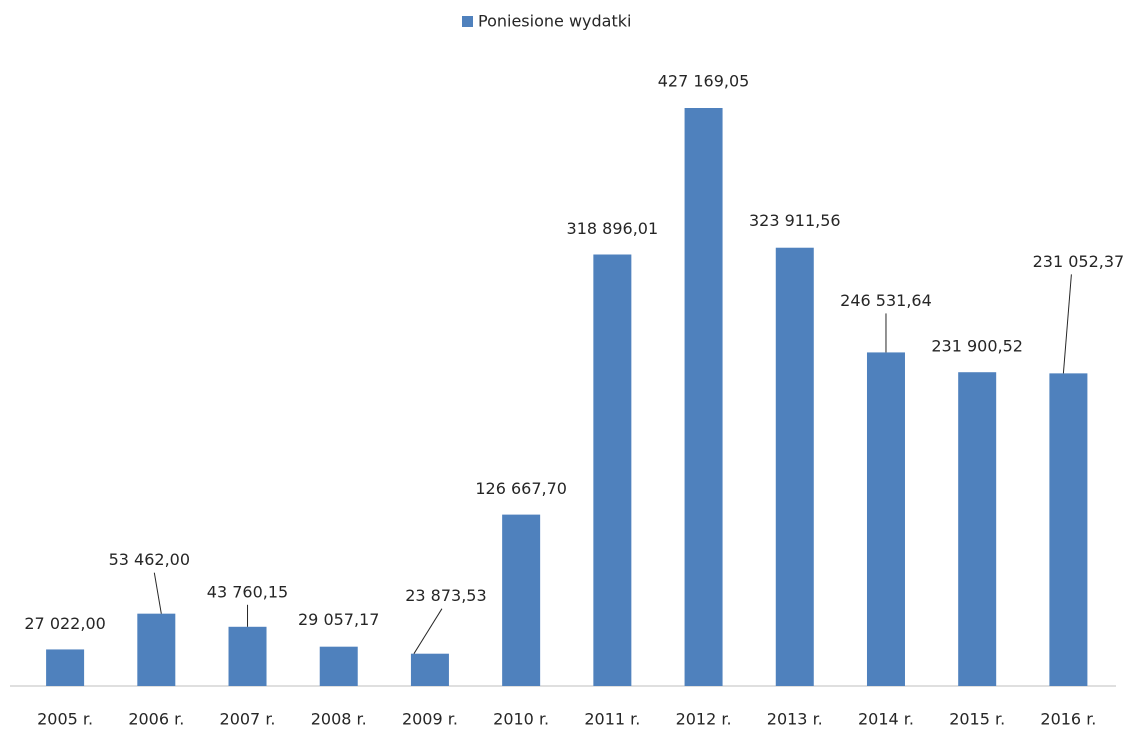 The image size is (1145, 731). Describe the element at coordinates (149, 559) in the screenshot. I see `data-label: 53 462,00` at that location.